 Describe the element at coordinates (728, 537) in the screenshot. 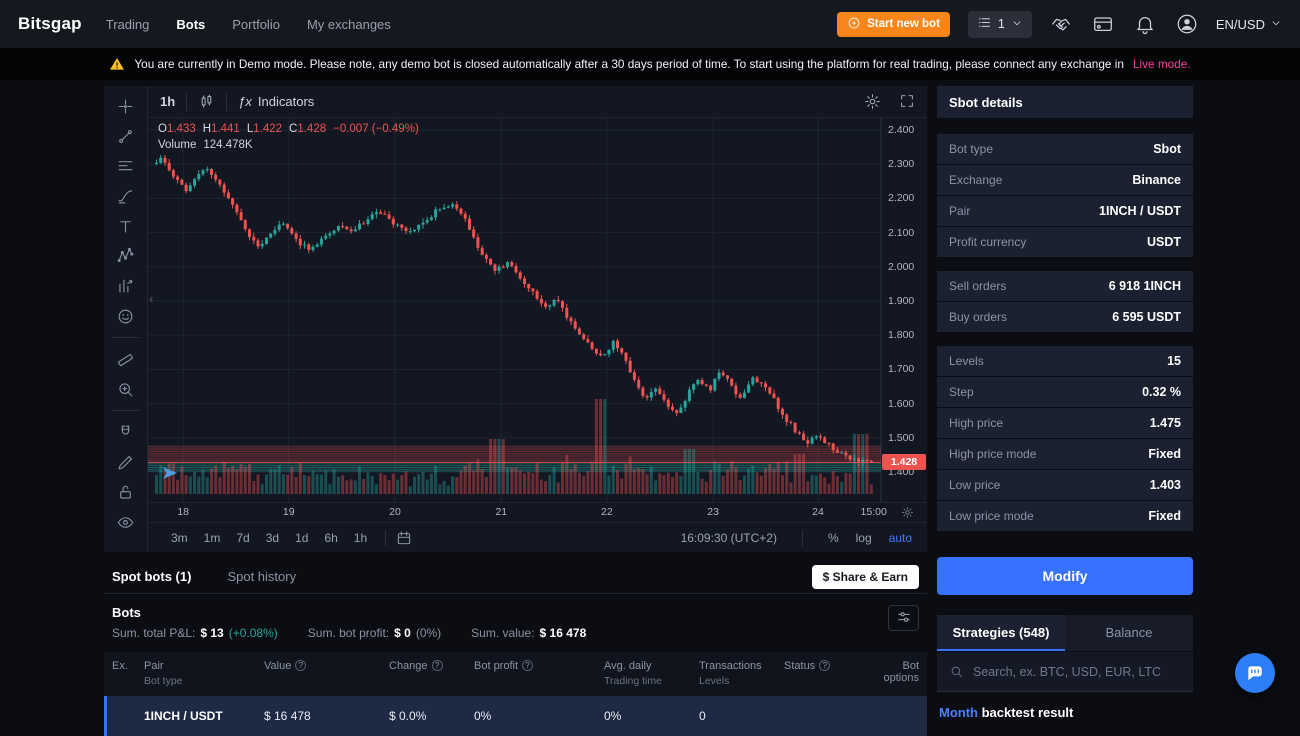

I see `clock: 16:09:30 (UTC+2)` at that location.